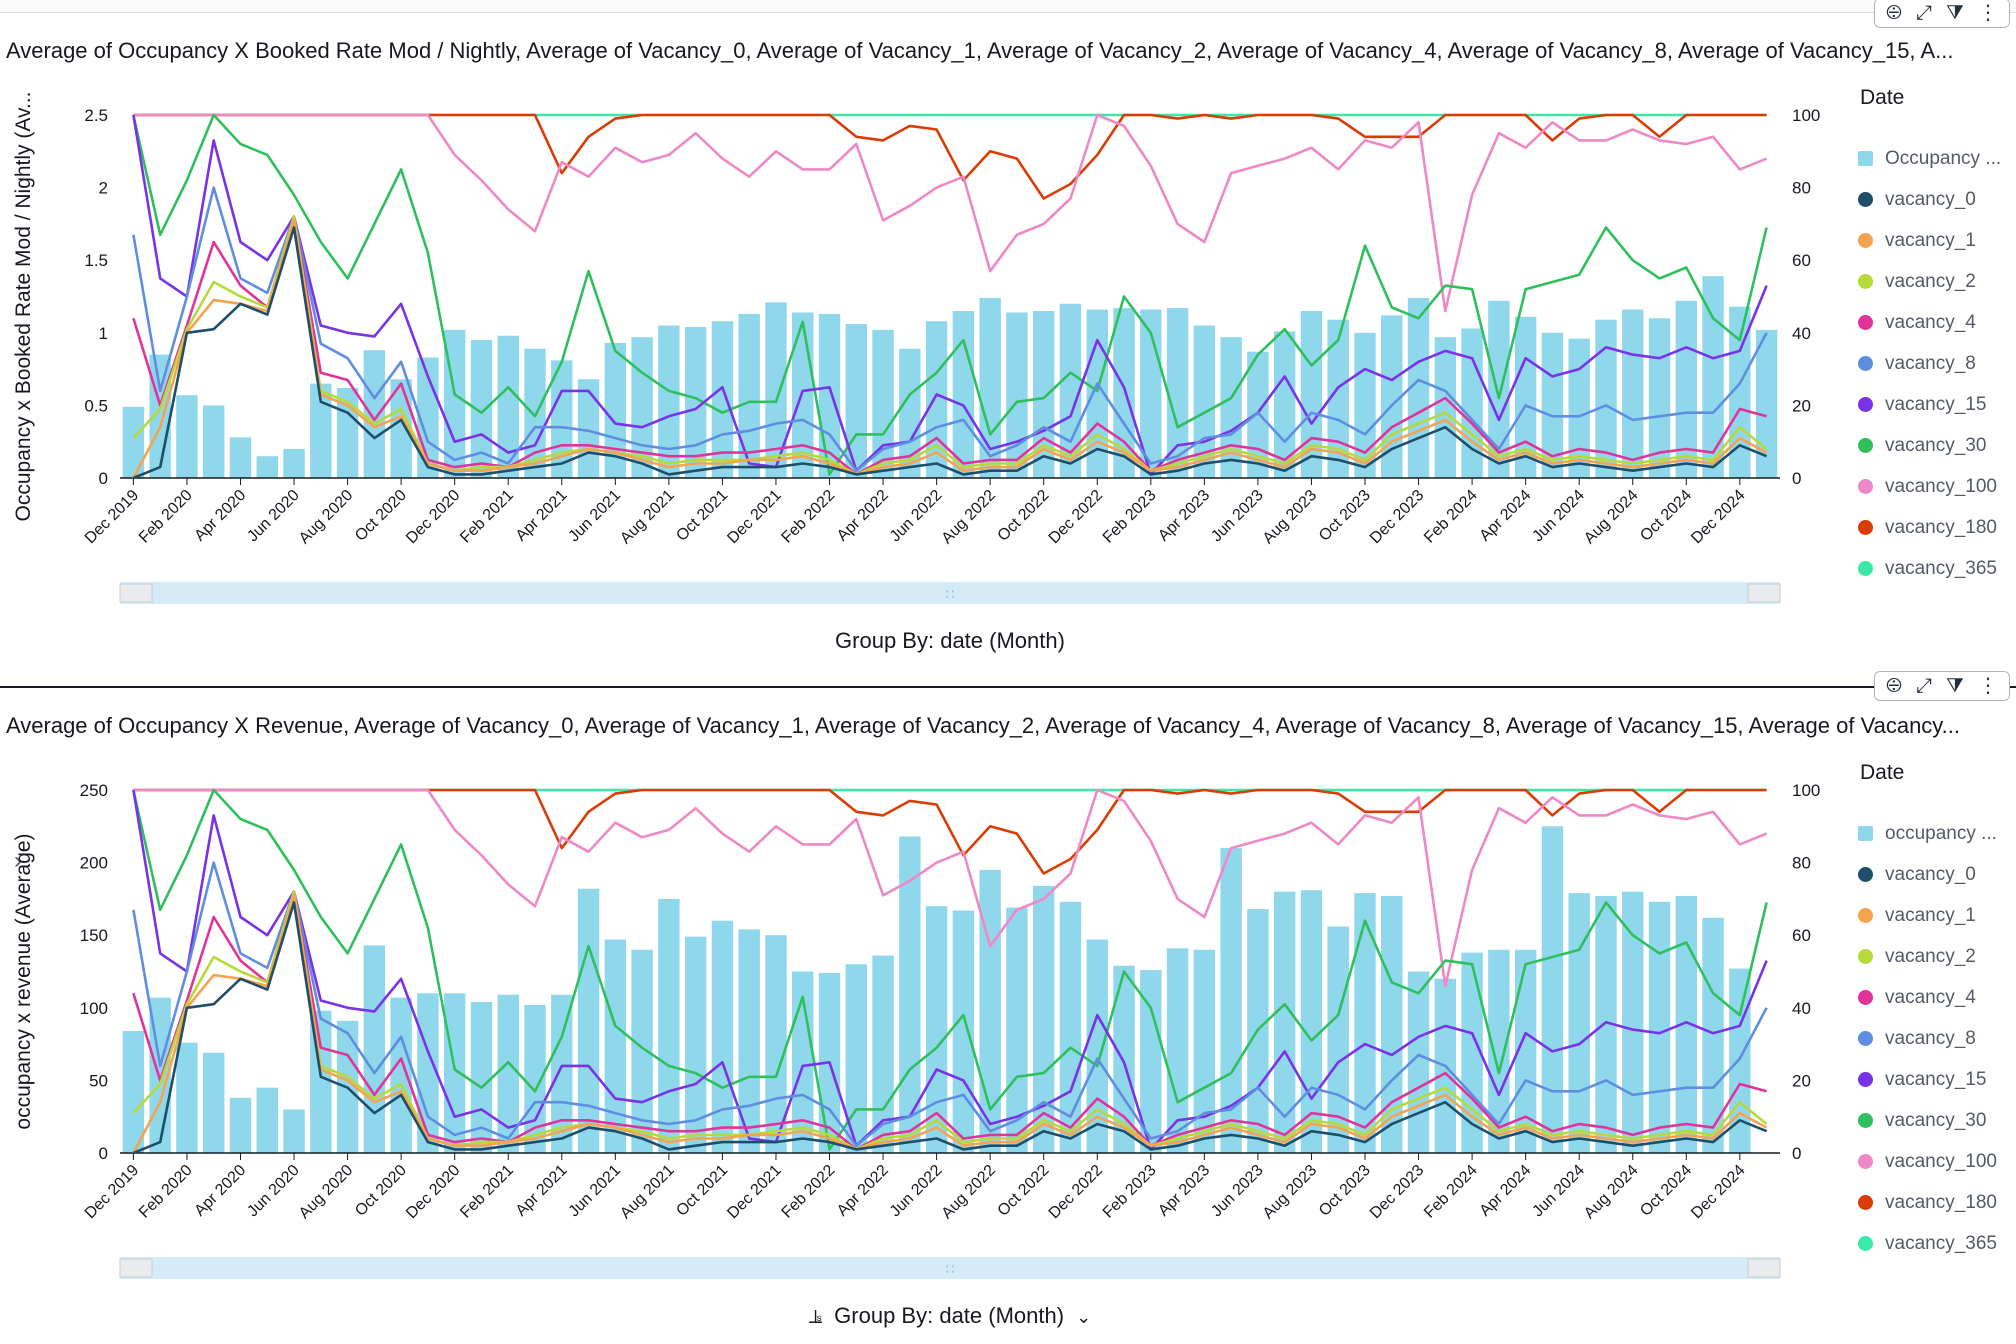 The width and height of the screenshot is (2016, 1344). I want to click on filter-icon: ⧩, so click(1955, 686).